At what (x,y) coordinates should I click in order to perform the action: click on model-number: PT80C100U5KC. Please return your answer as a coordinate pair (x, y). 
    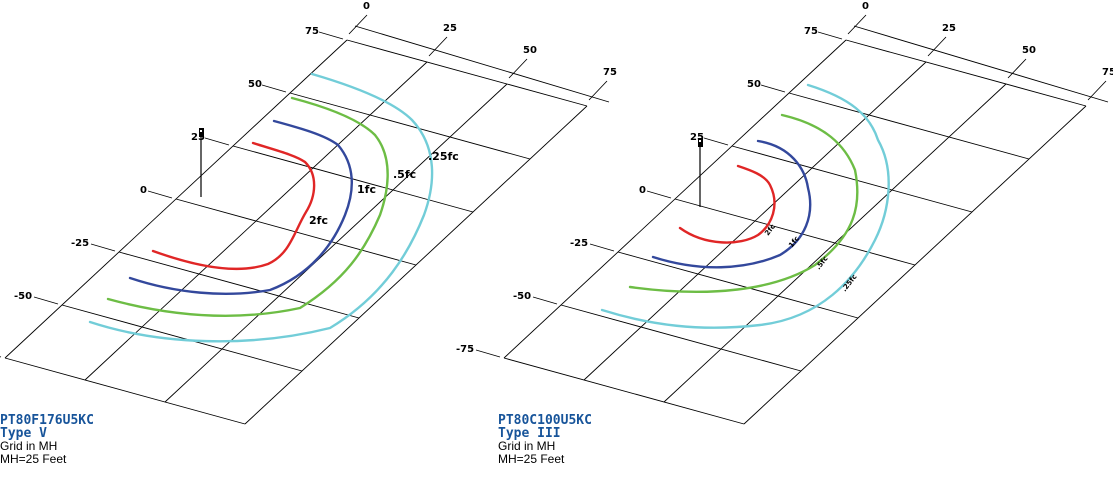
    Looking at the image, I should click on (545, 420).